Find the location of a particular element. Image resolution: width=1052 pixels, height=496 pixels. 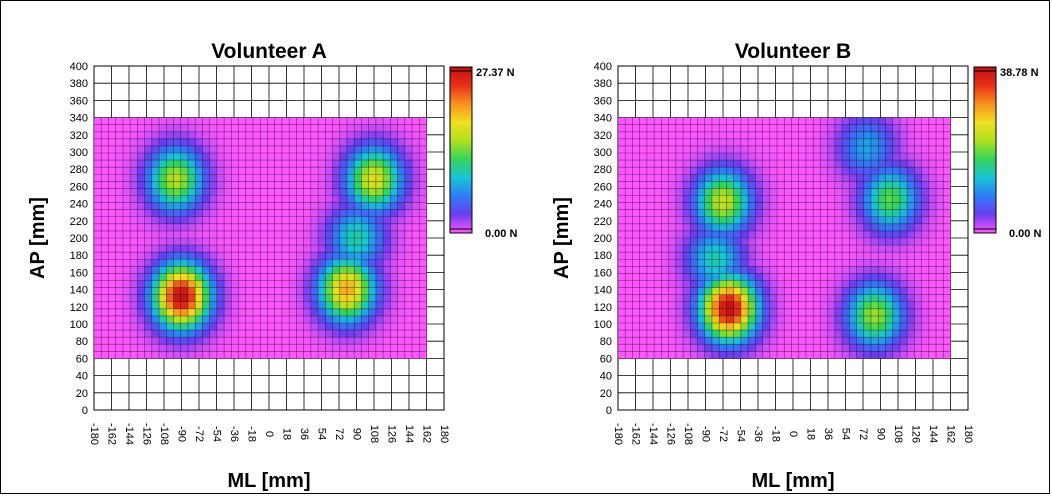

x-tick-label: -36 is located at coordinates (758, 434).